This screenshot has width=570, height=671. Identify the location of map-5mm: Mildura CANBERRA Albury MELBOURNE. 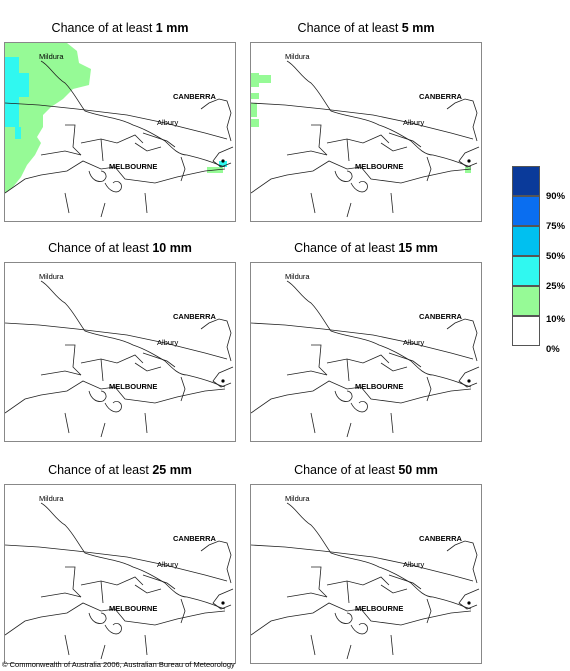
(366, 132).